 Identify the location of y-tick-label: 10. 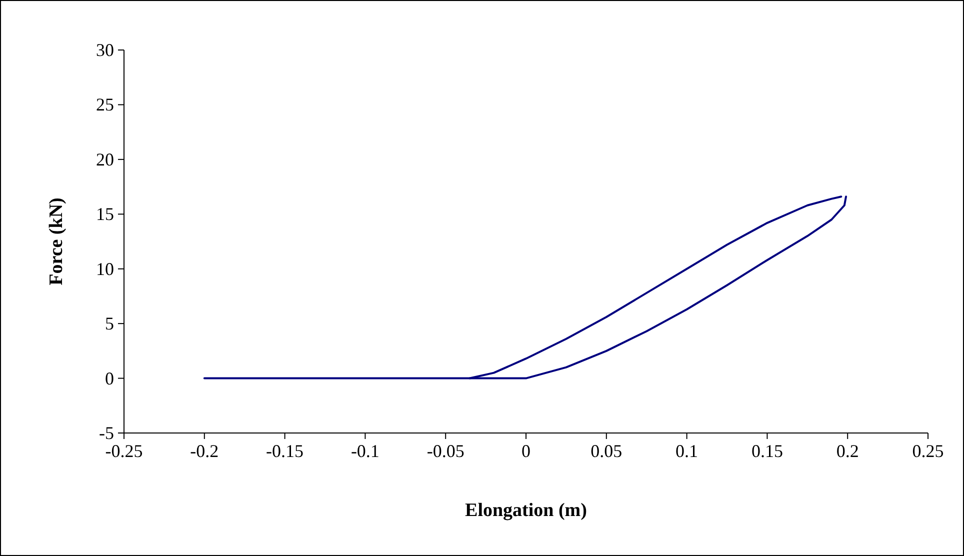
(105, 268).